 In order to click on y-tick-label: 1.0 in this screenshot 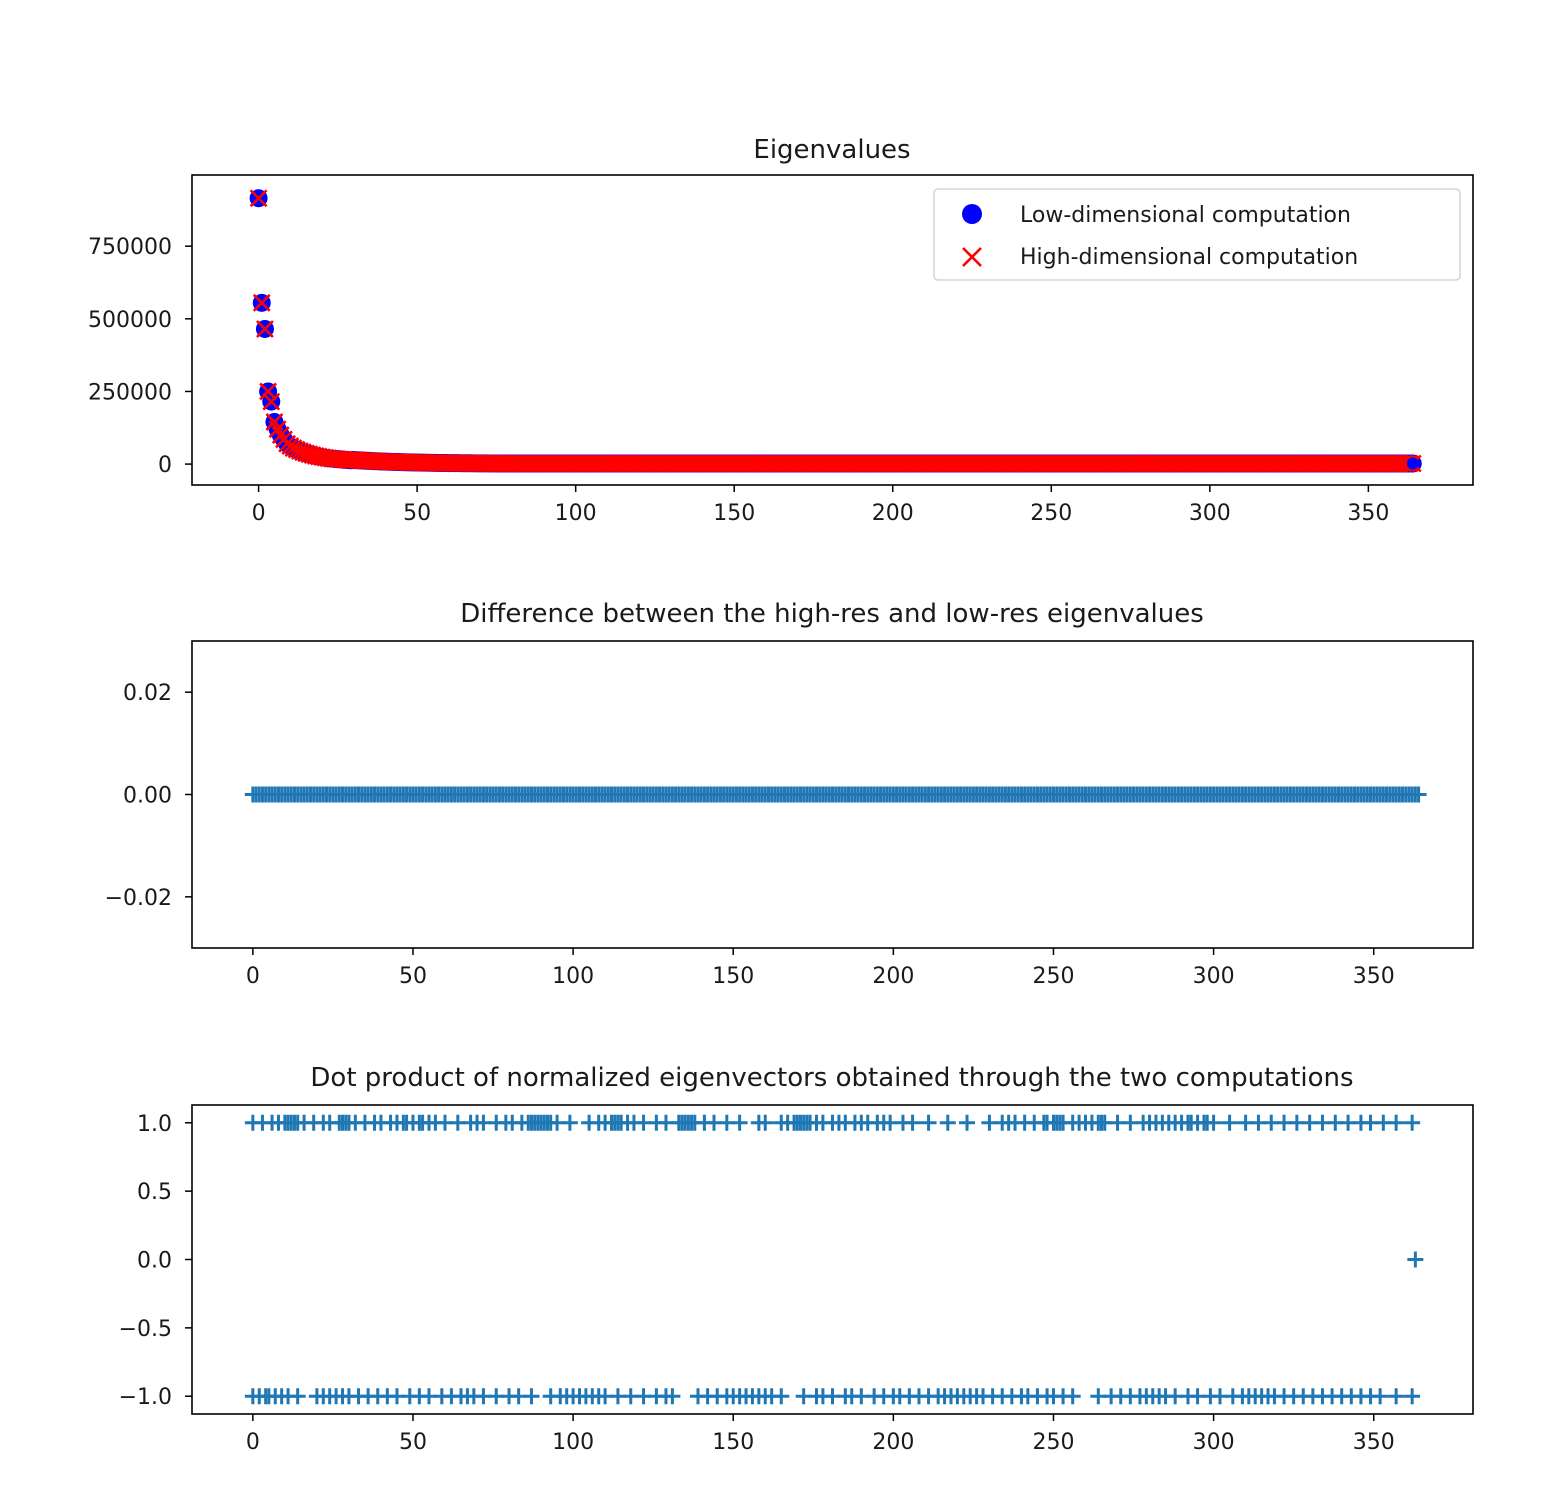, I will do `click(154, 1124)`.